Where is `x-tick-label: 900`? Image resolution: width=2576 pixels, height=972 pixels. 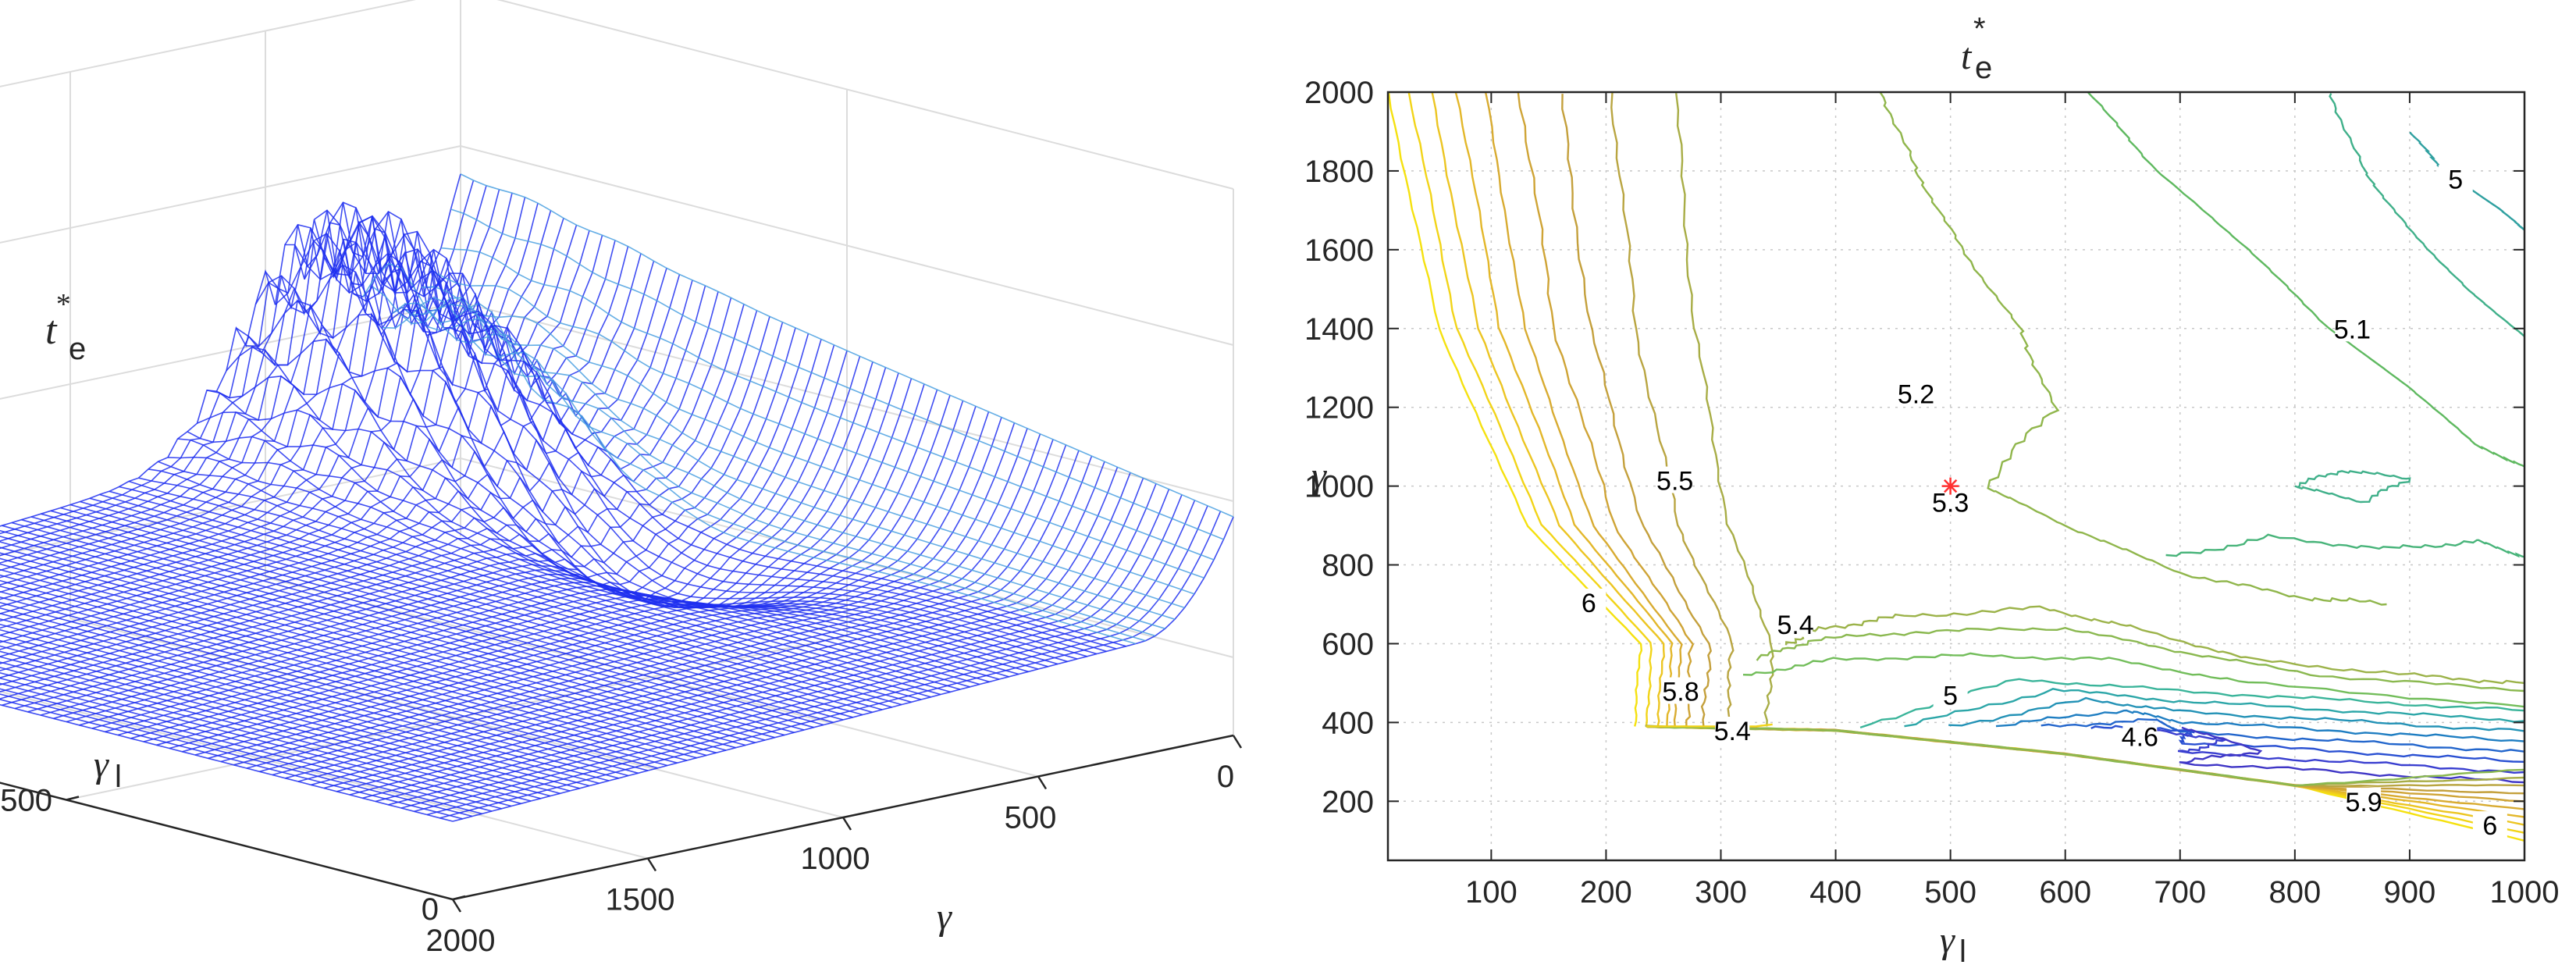 x-tick-label: 900 is located at coordinates (2410, 892).